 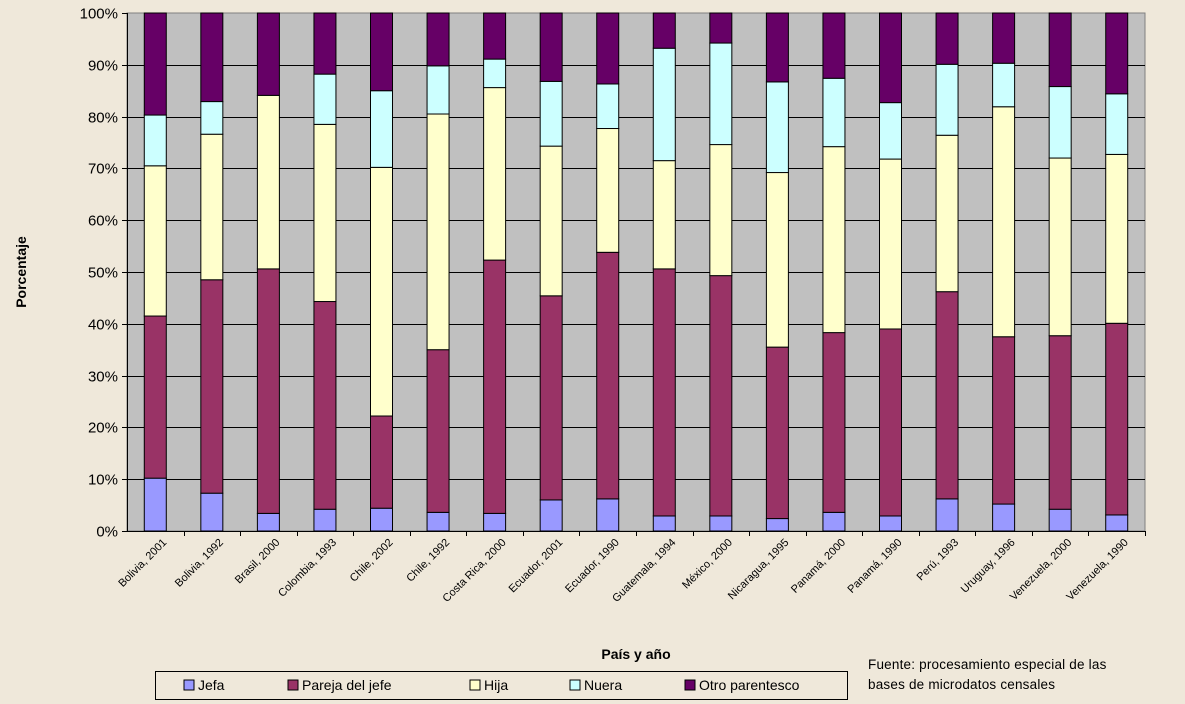 What do you see at coordinates (347, 685) in the screenshot?
I see `legend-label: Pareja del jefe` at bounding box center [347, 685].